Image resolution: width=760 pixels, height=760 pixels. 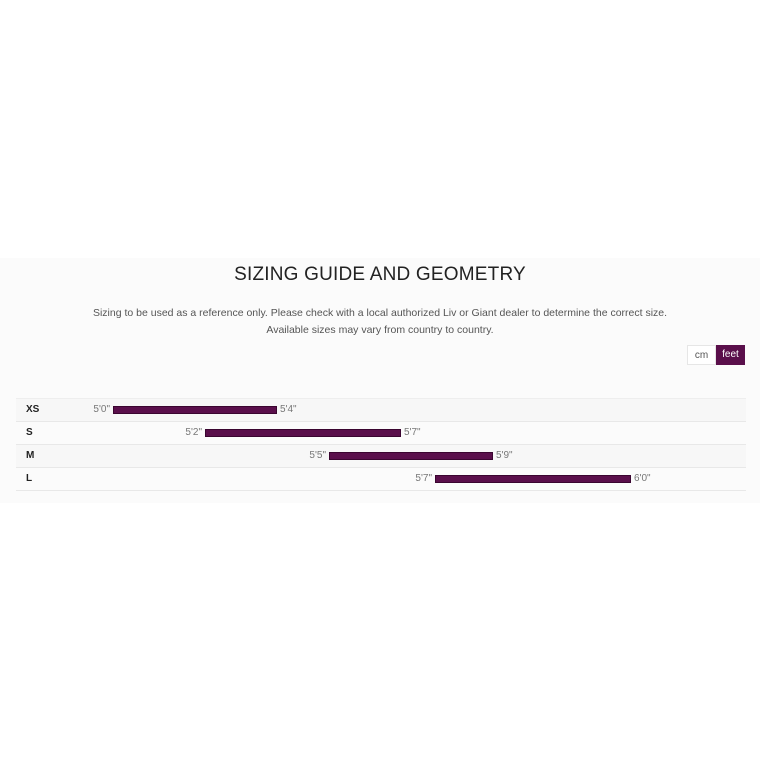 I want to click on size-row-l: L 5'7" 6'0", so click(x=381, y=479).